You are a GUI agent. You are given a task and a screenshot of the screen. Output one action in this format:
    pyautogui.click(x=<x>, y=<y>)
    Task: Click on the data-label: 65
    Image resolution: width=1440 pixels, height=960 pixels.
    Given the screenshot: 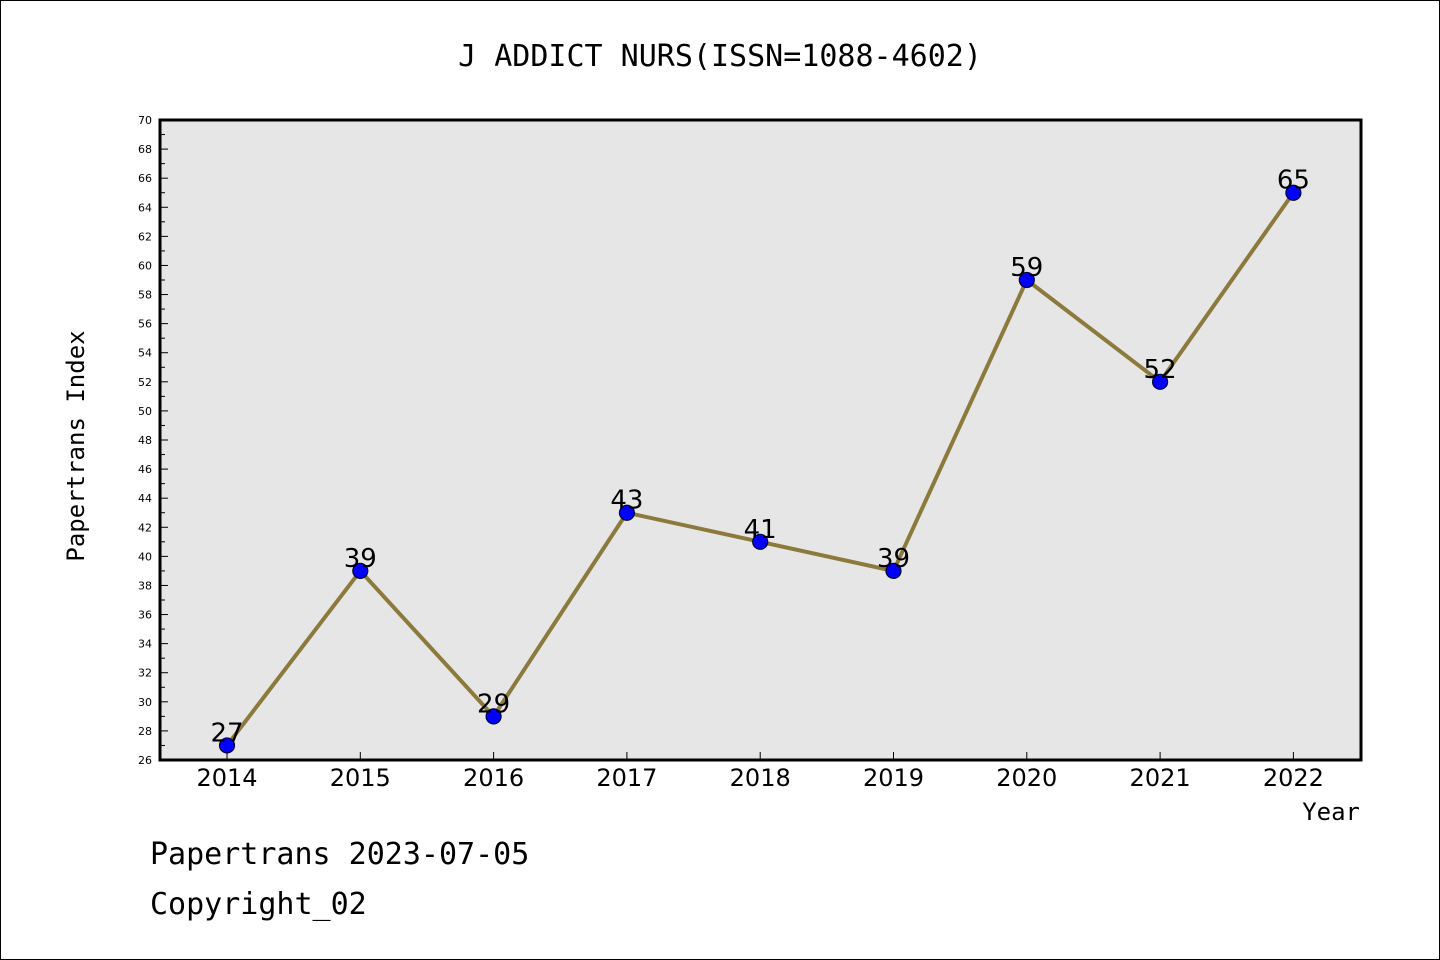 What is the action you would take?
    pyautogui.click(x=1293, y=181)
    